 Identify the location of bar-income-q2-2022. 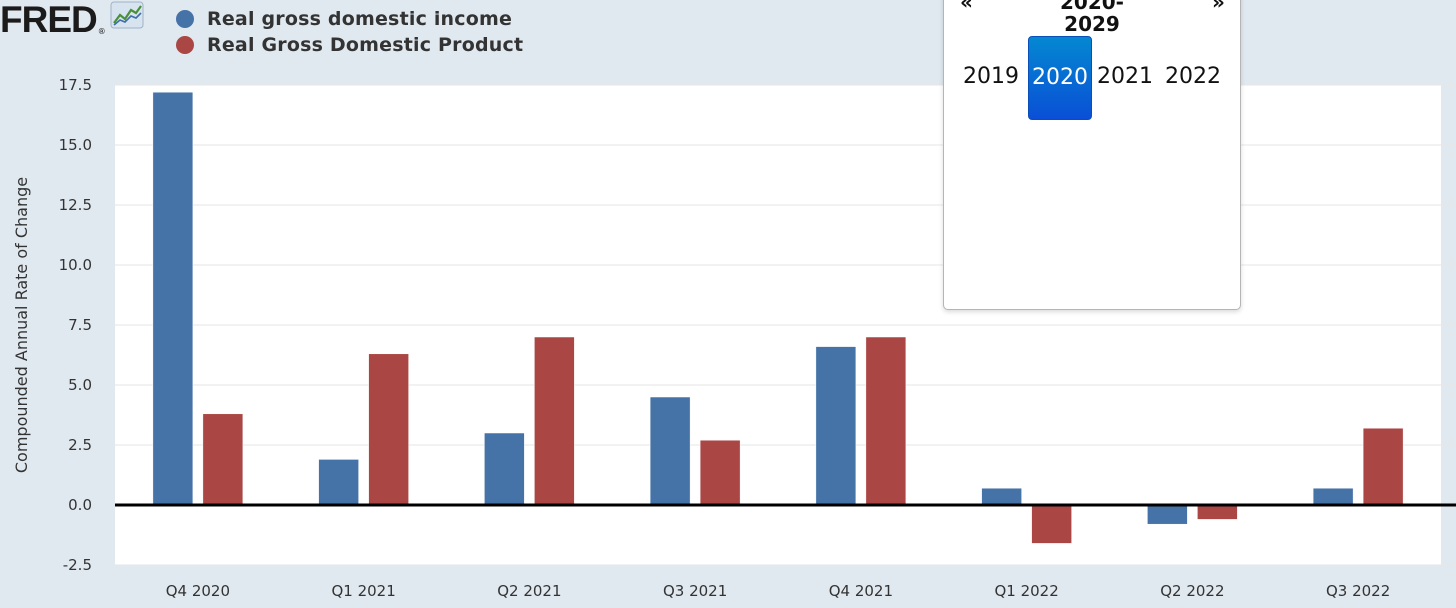
(1167, 514).